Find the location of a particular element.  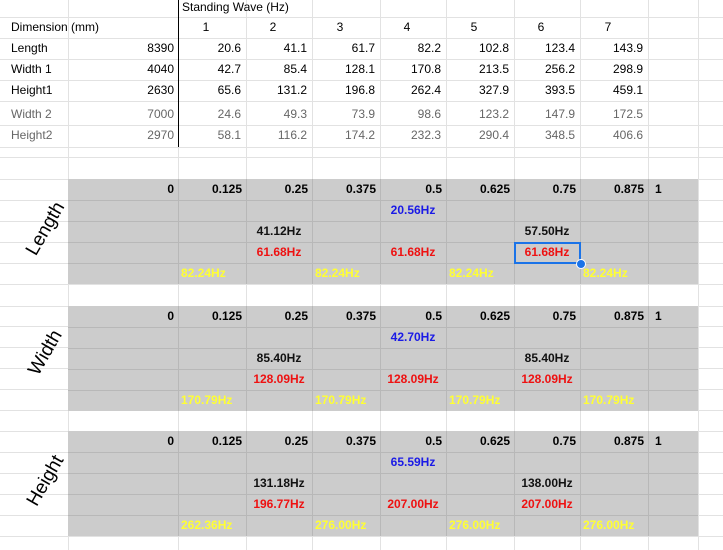

frequency-cell: 57.50Hz is located at coordinates (547, 231).